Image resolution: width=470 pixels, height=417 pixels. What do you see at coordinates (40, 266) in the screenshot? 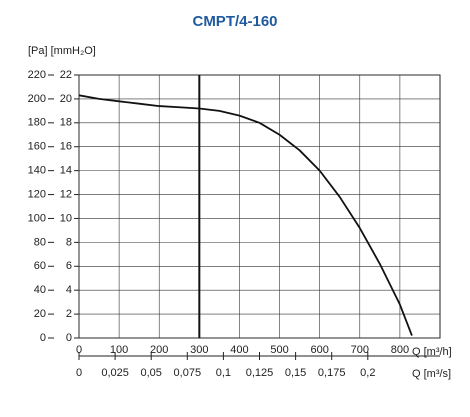
I see `y-tick-label: 60` at bounding box center [40, 266].